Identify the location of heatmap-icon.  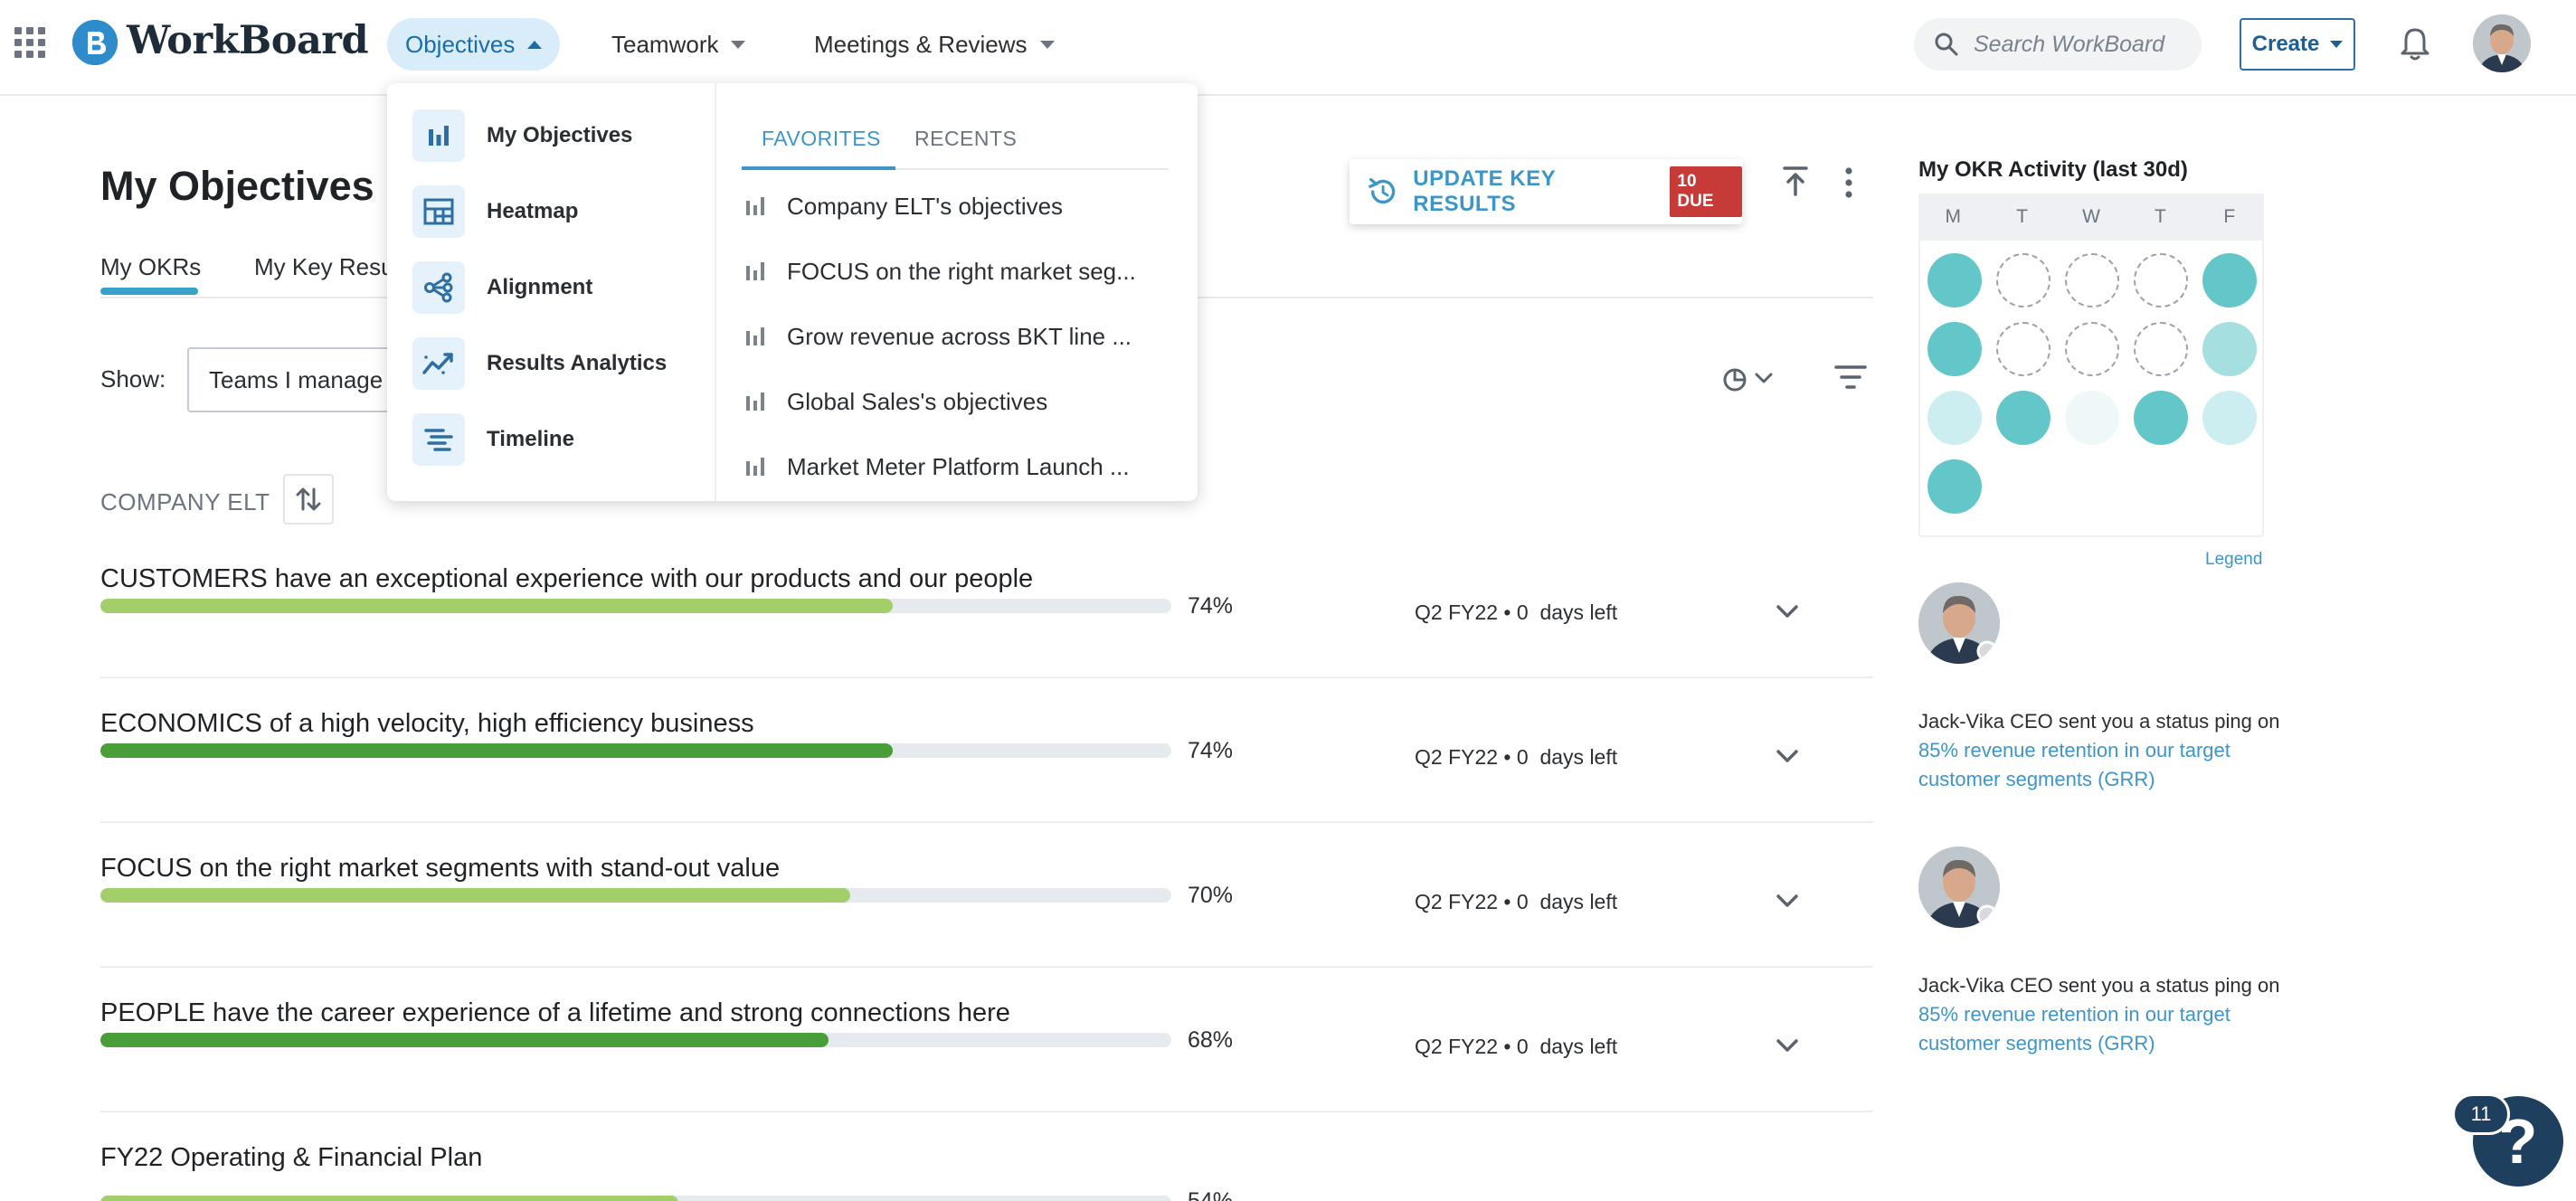
(439, 212).